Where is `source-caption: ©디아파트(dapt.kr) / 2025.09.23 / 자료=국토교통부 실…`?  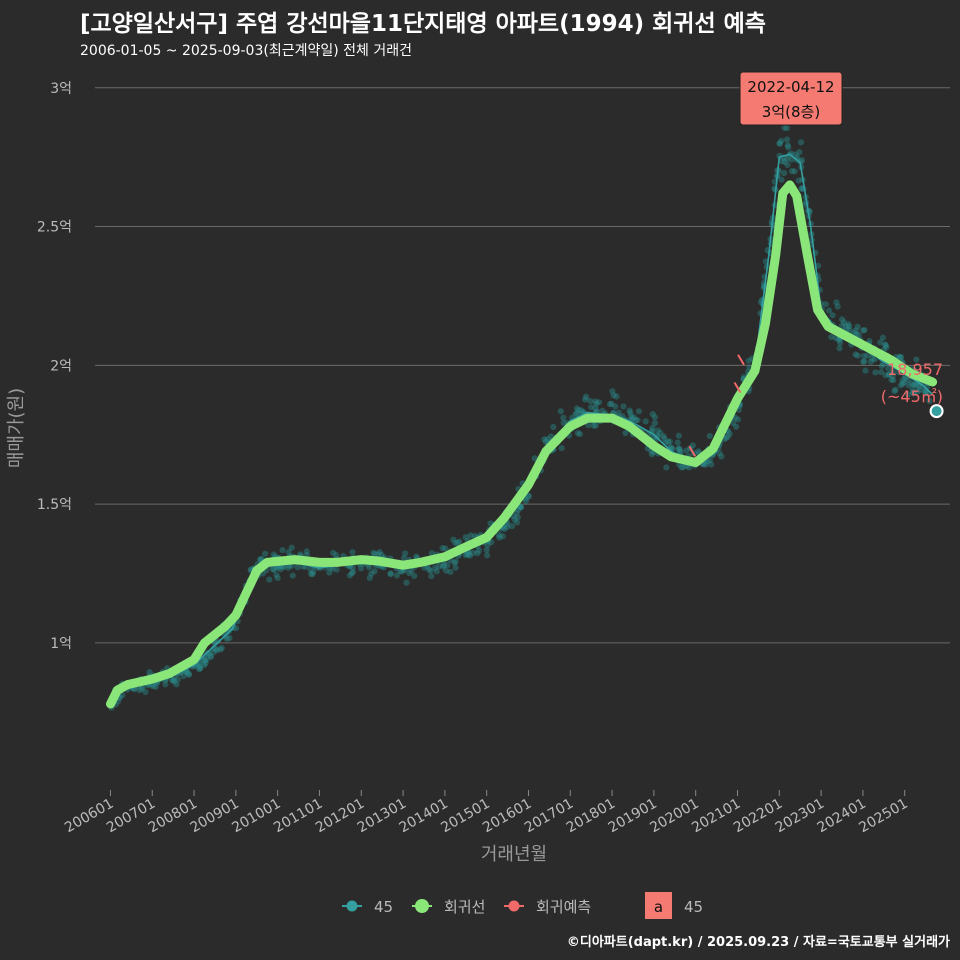
source-caption: ©디아파트(dapt.kr) / 2025.09.23 / 자료=국토교통부 실… is located at coordinates (758, 942).